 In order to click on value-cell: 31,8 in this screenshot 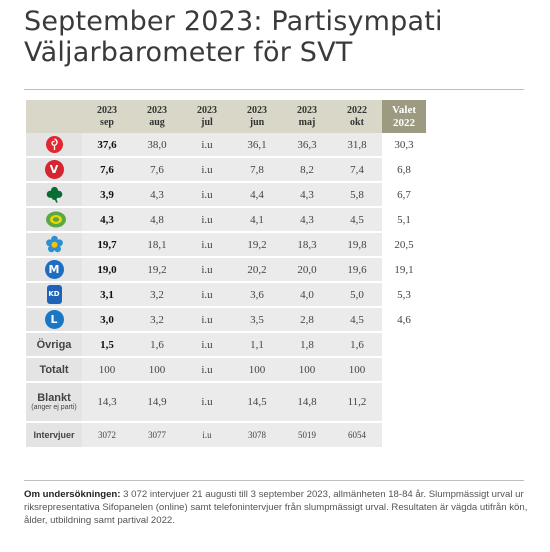, I will do `click(357, 145)`.